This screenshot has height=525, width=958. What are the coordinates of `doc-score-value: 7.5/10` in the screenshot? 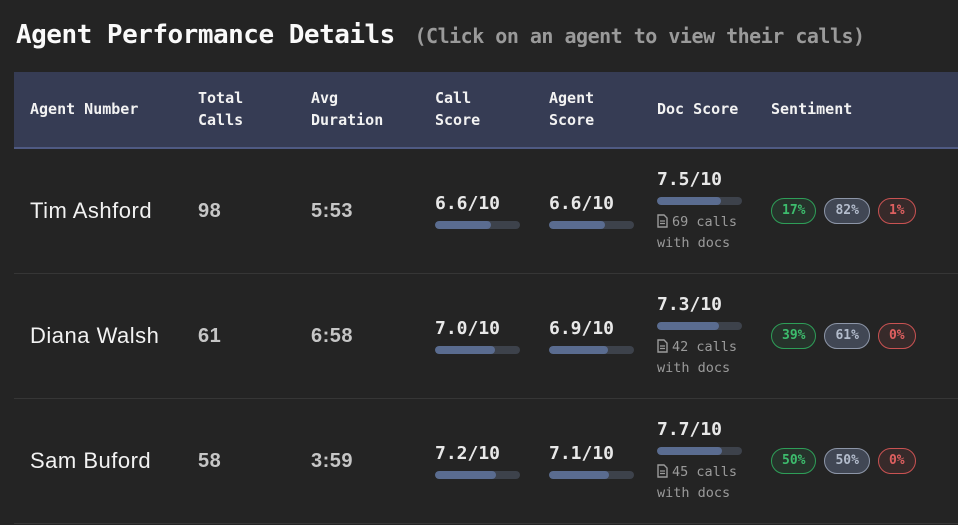 It's located at (690, 179).